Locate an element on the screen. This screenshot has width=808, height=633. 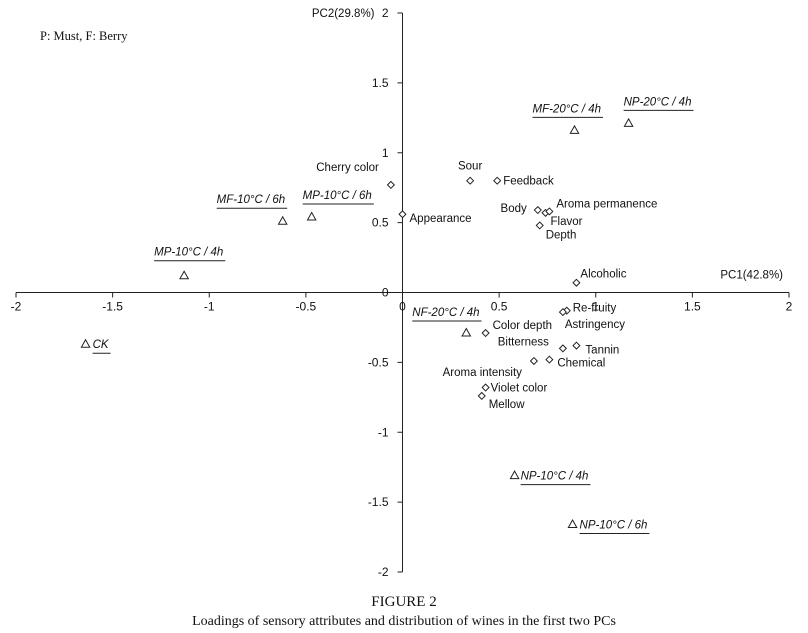
attribute-label: Violet color is located at coordinates (519, 389).